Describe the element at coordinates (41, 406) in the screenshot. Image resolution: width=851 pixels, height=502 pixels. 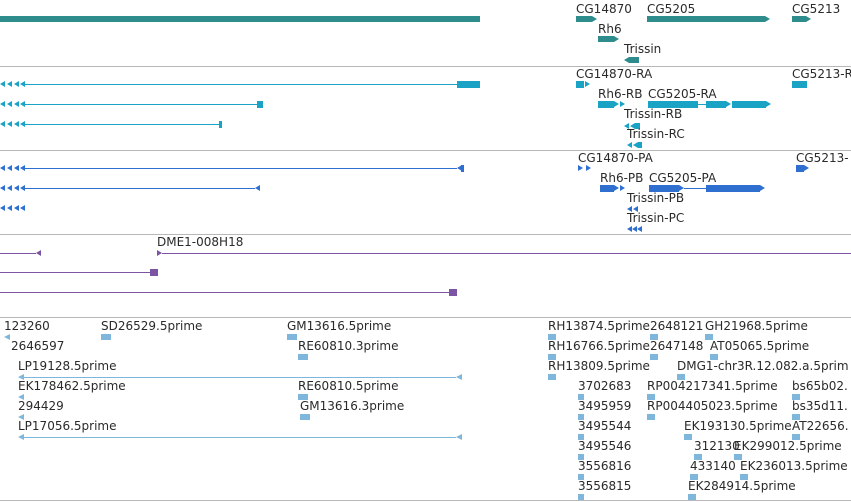
I see `est-label: 294429` at that location.